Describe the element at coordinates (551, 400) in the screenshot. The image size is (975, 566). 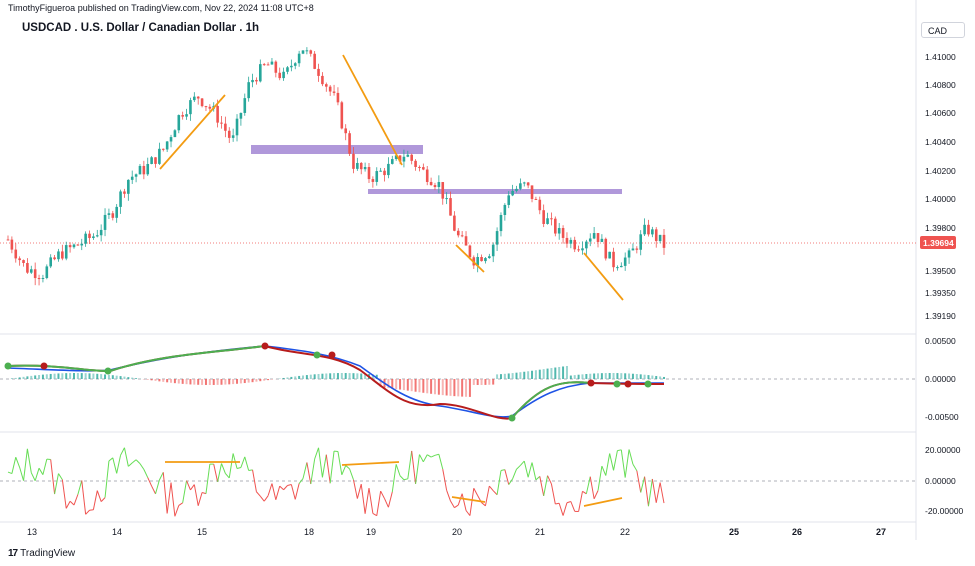
I see `macd-line-bull` at that location.